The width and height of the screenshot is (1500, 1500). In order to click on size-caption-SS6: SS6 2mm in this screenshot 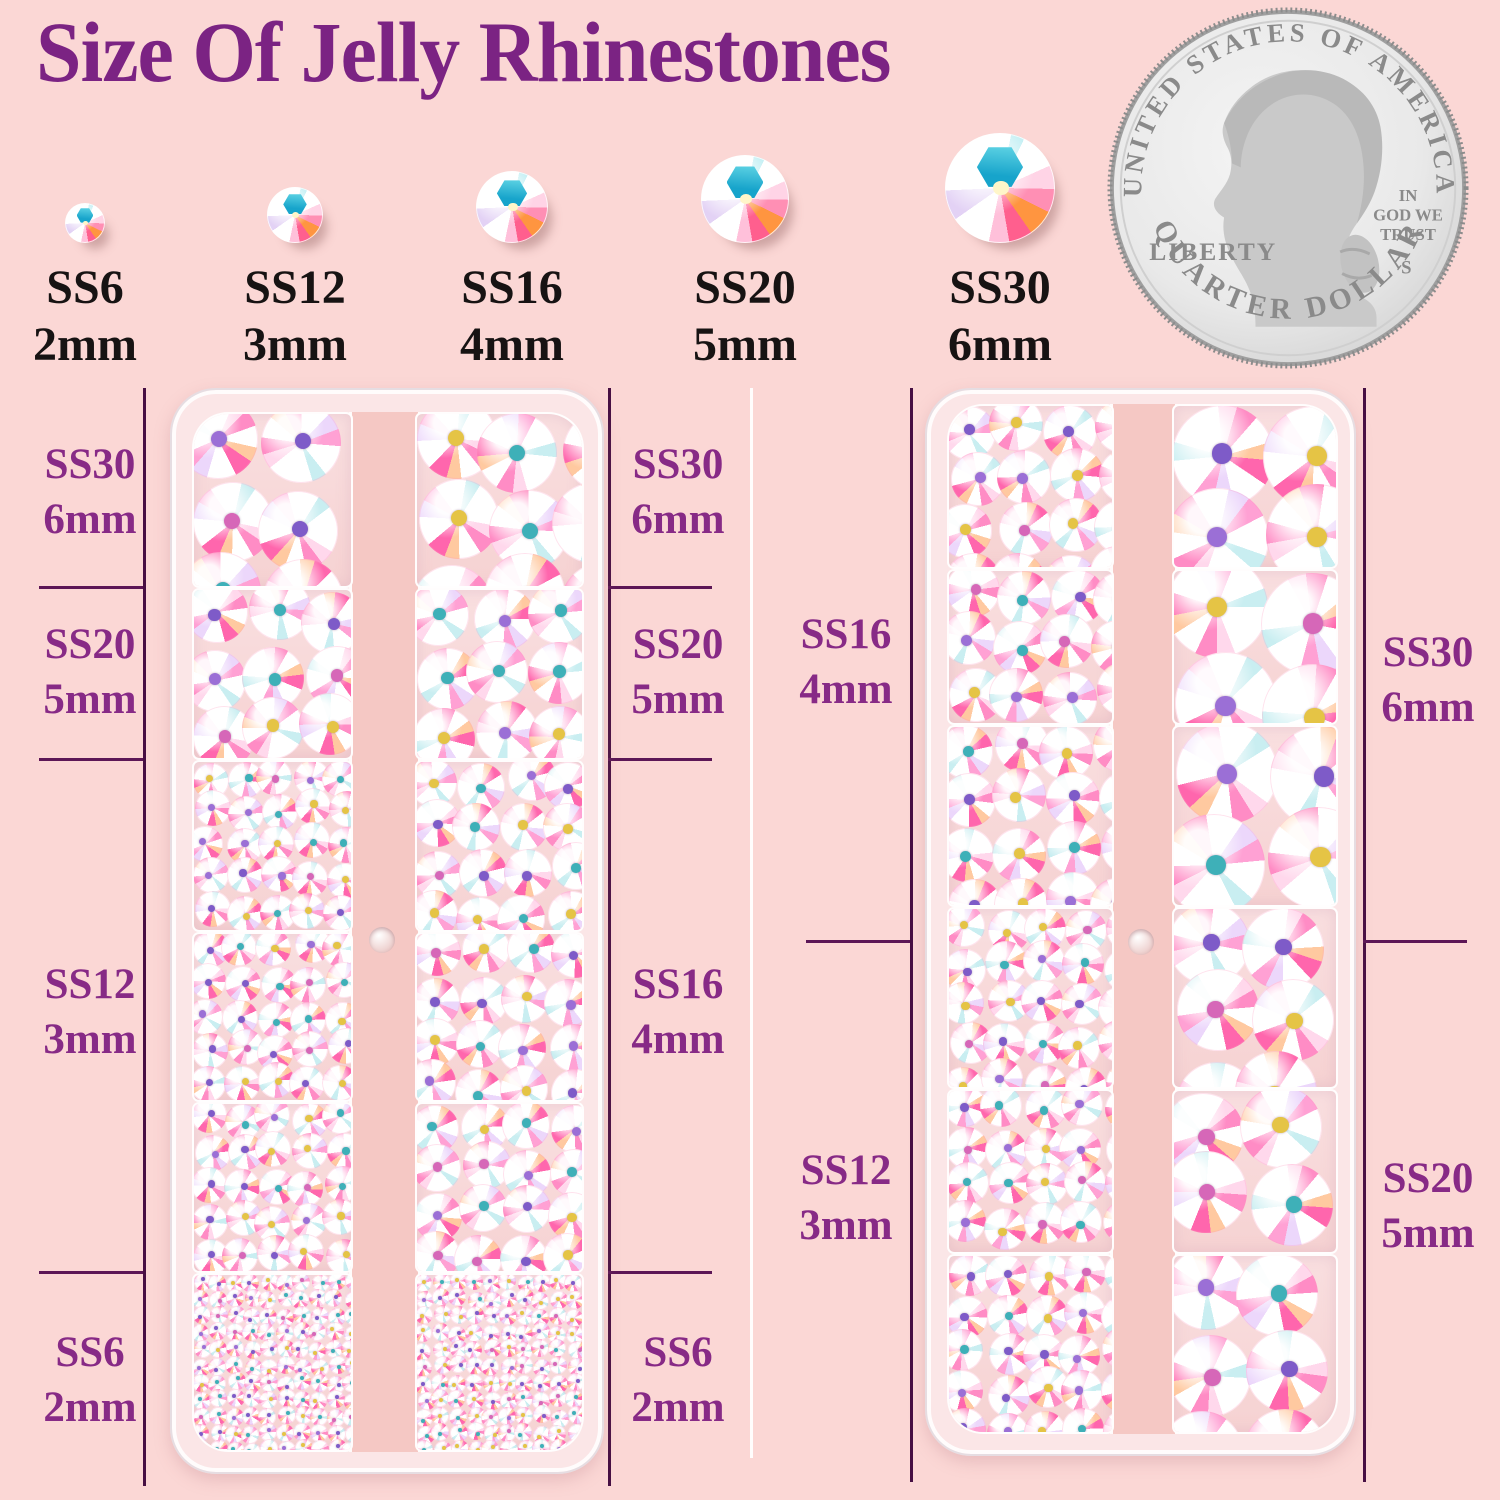, I will do `click(97, 316)`.